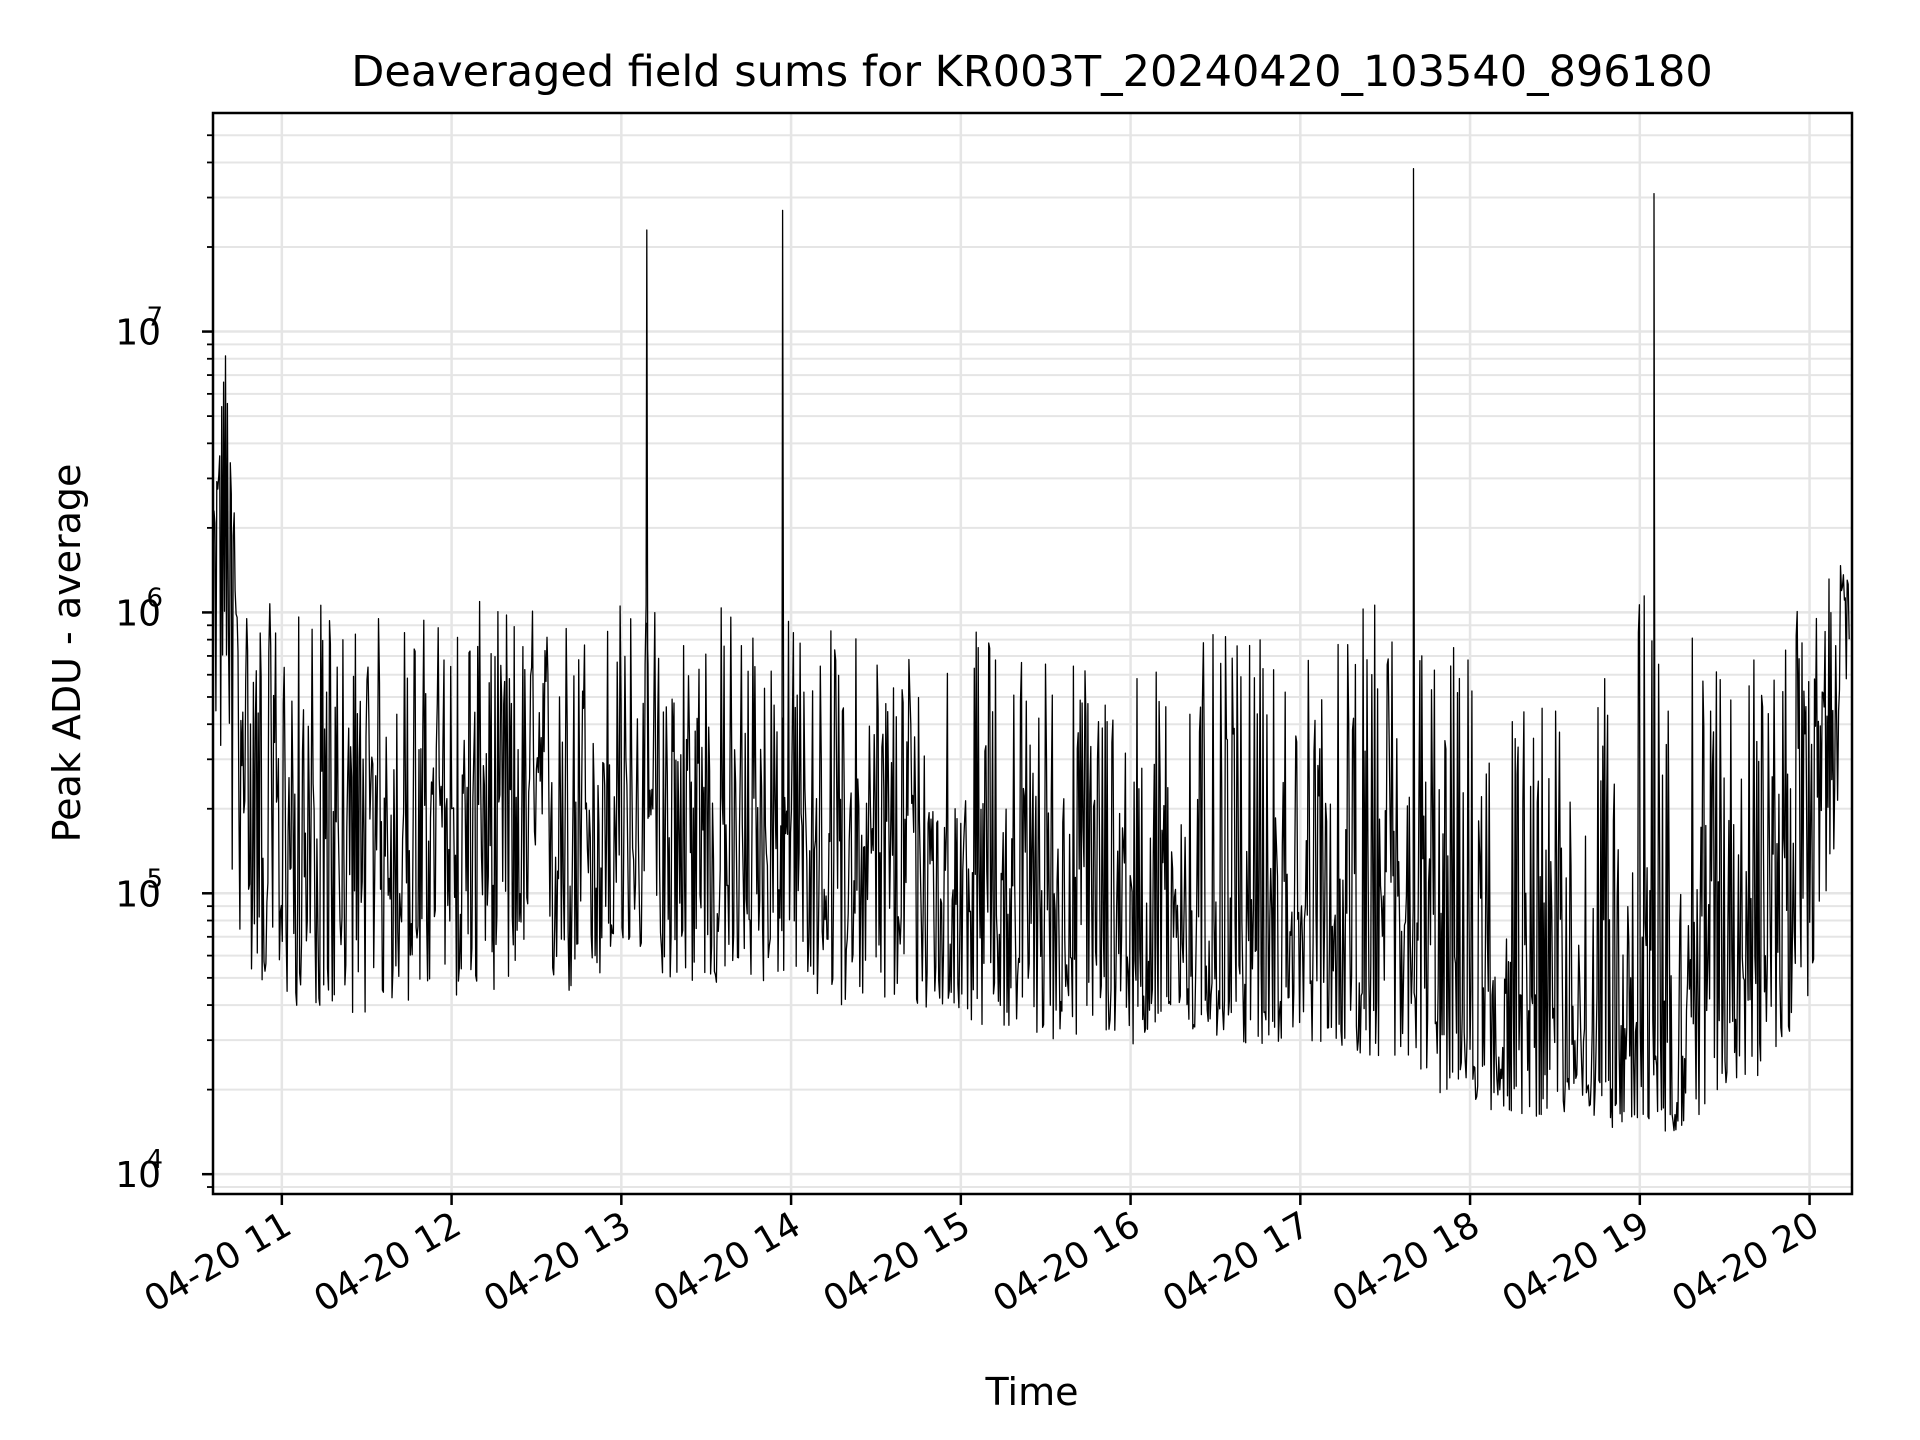 The width and height of the screenshot is (1920, 1440). What do you see at coordinates (154, 318) in the screenshot?
I see `y-tick-exponent: 7` at bounding box center [154, 318].